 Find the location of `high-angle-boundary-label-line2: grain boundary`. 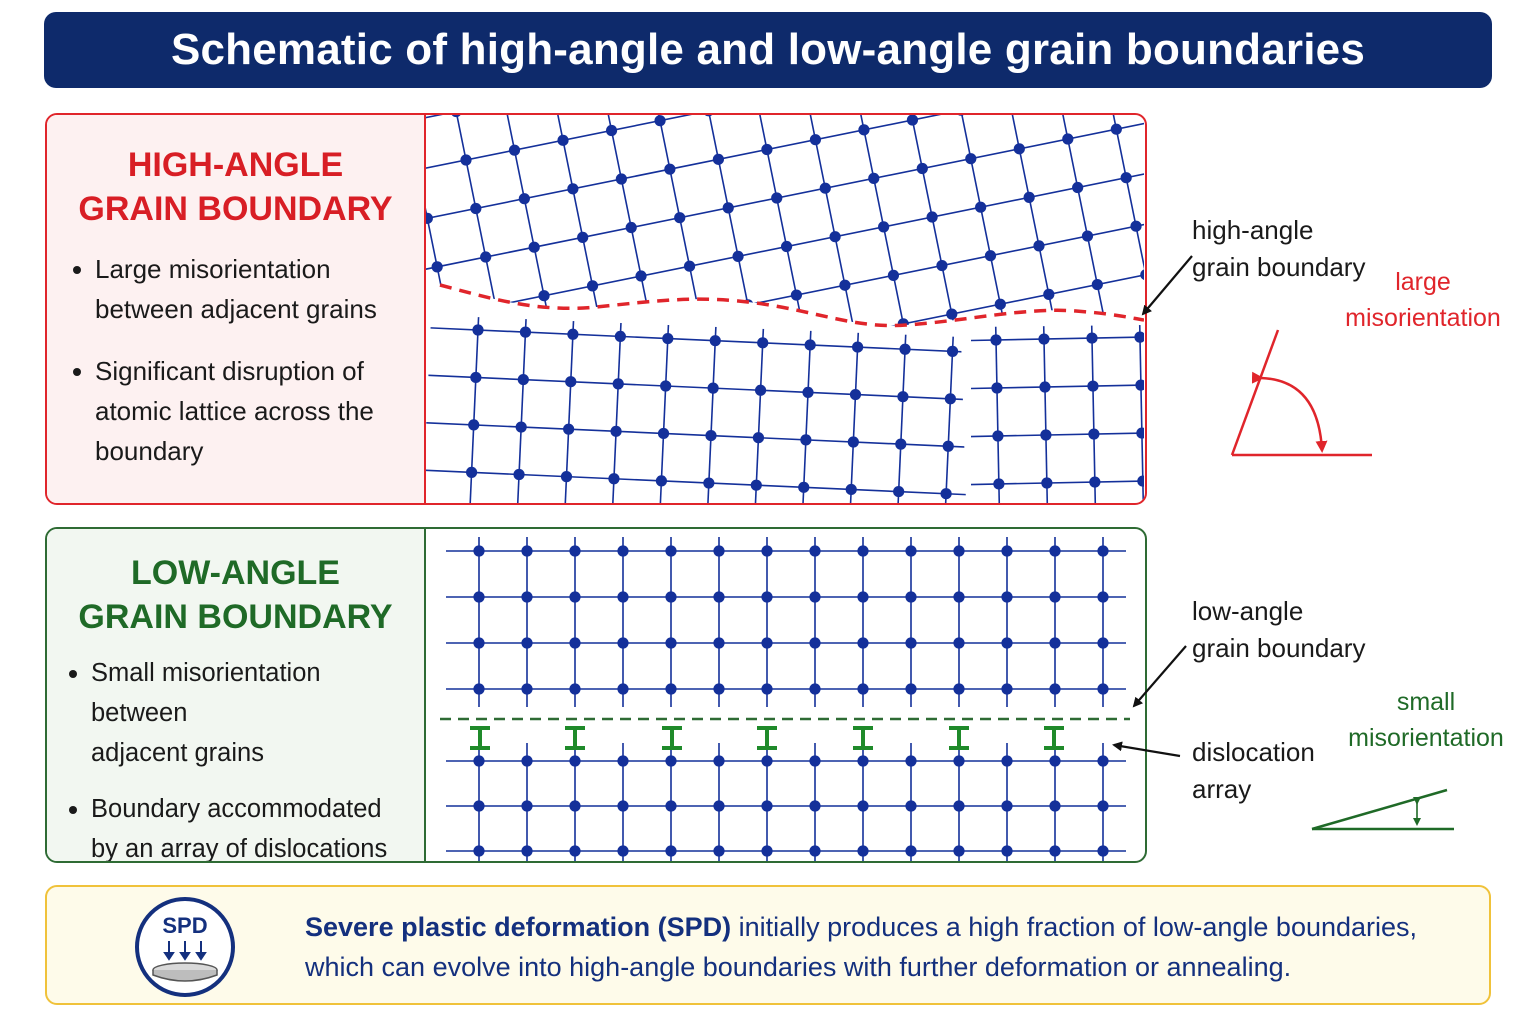

high-angle-boundary-label-line2: grain boundary is located at coordinates (1279, 267).